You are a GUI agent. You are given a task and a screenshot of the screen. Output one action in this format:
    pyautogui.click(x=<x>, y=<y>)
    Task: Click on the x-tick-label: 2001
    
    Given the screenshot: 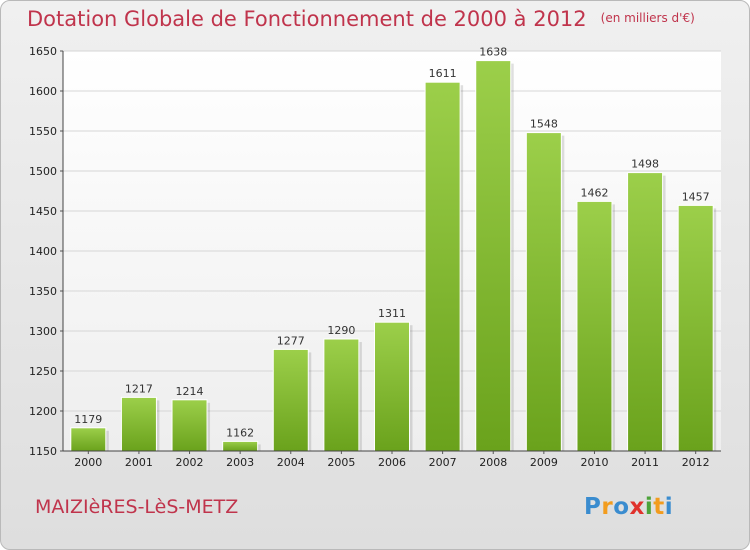 What is the action you would take?
    pyautogui.click(x=139, y=462)
    